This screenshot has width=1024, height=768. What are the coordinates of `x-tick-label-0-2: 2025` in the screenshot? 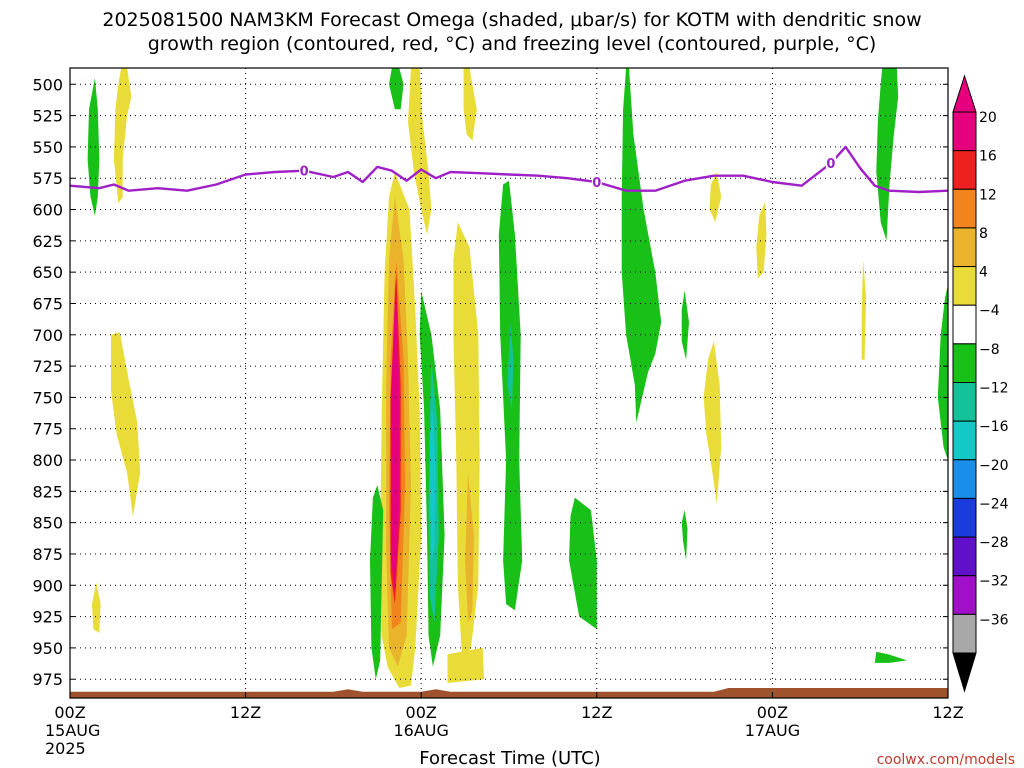 It's located at (65, 748).